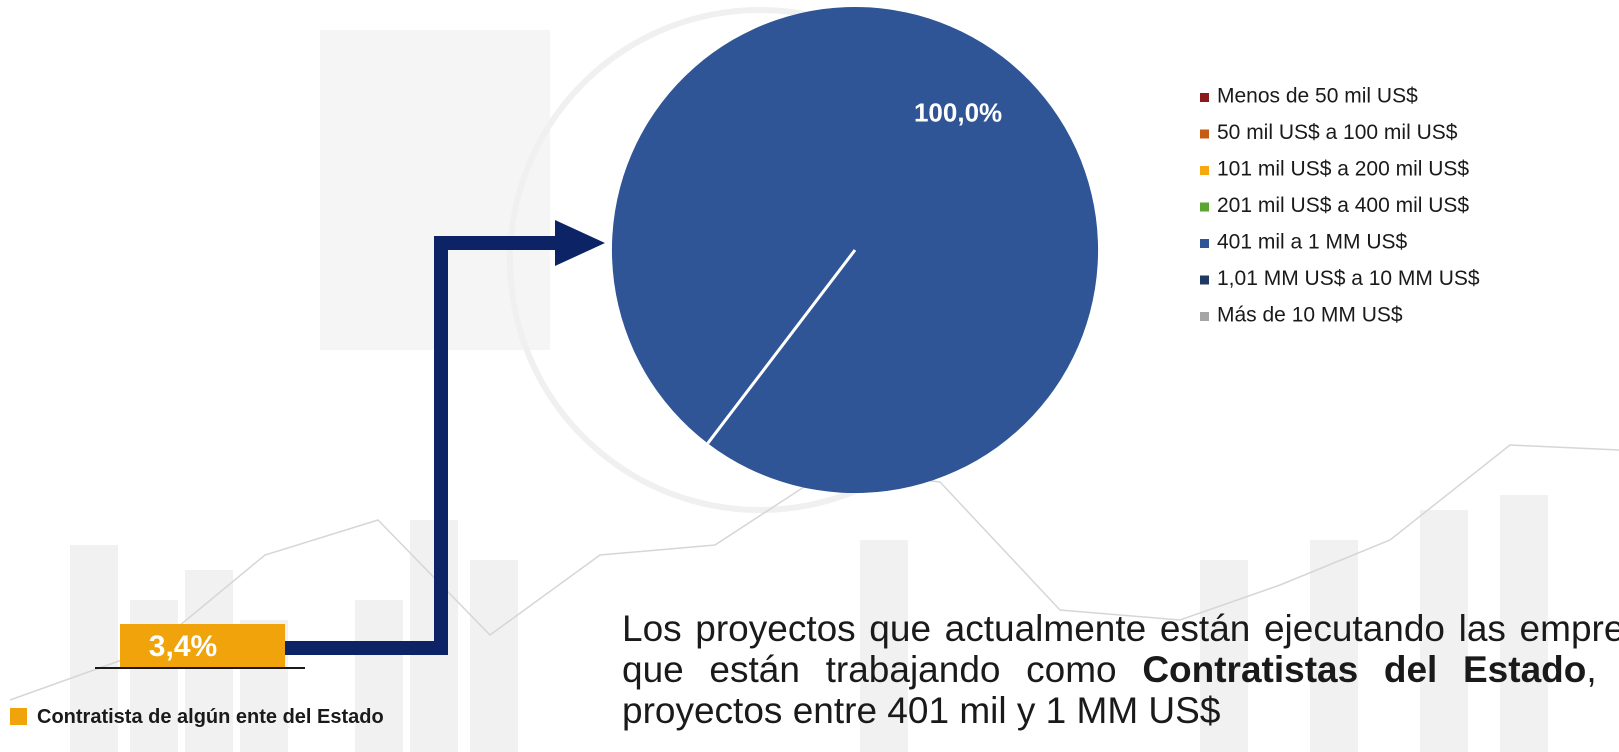  What do you see at coordinates (1310, 315) in the screenshot?
I see `legend-label: Más de 10 MM US$` at bounding box center [1310, 315].